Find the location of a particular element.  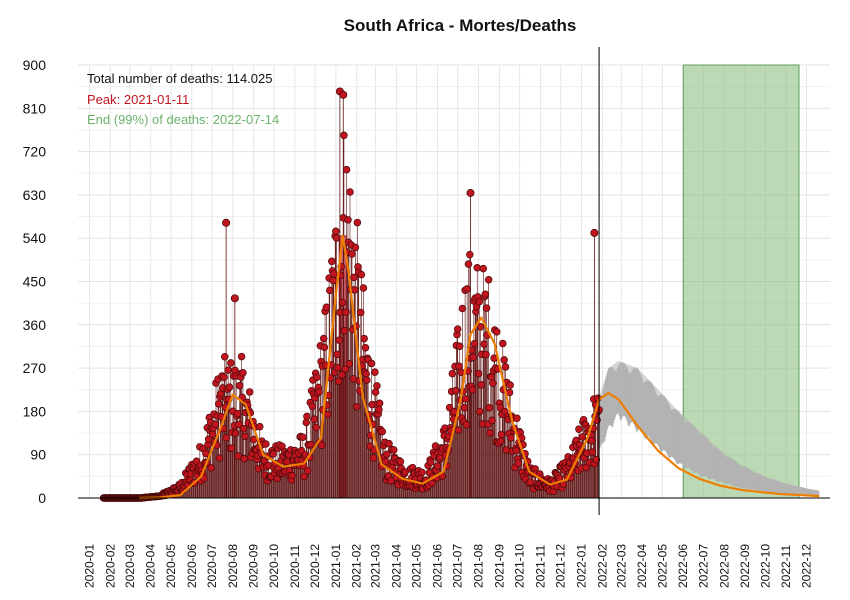

y-tick-label: 0 is located at coordinates (42, 498).